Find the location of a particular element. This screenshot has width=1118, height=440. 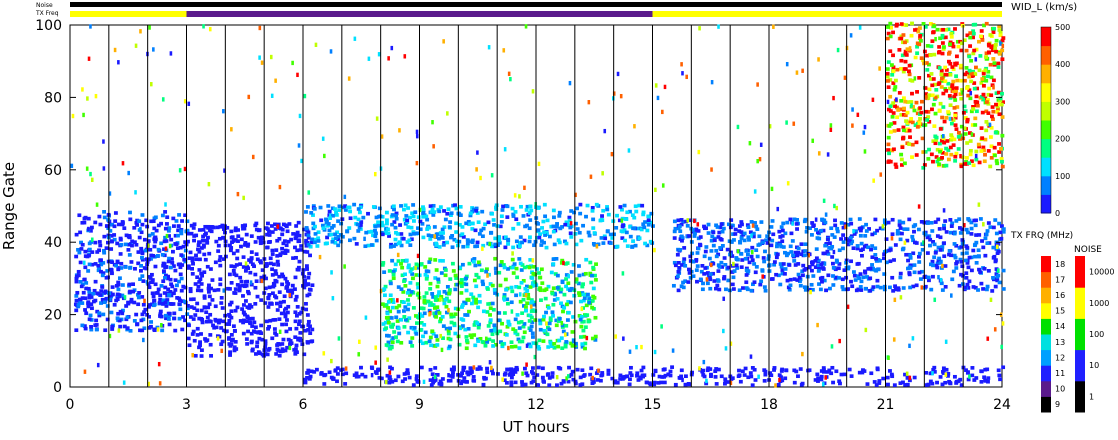

x-axis: 0 3 6 9 12 15 18 21 24 is located at coordinates (538, 397).